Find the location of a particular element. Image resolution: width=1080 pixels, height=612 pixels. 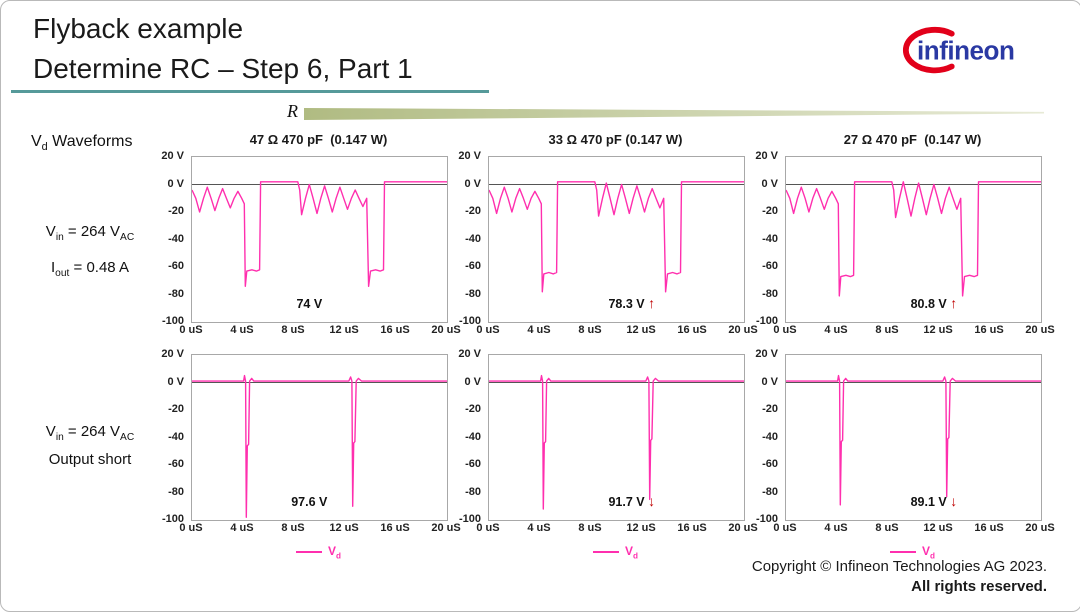

plot-area: 97.6 V is located at coordinates (319, 437).